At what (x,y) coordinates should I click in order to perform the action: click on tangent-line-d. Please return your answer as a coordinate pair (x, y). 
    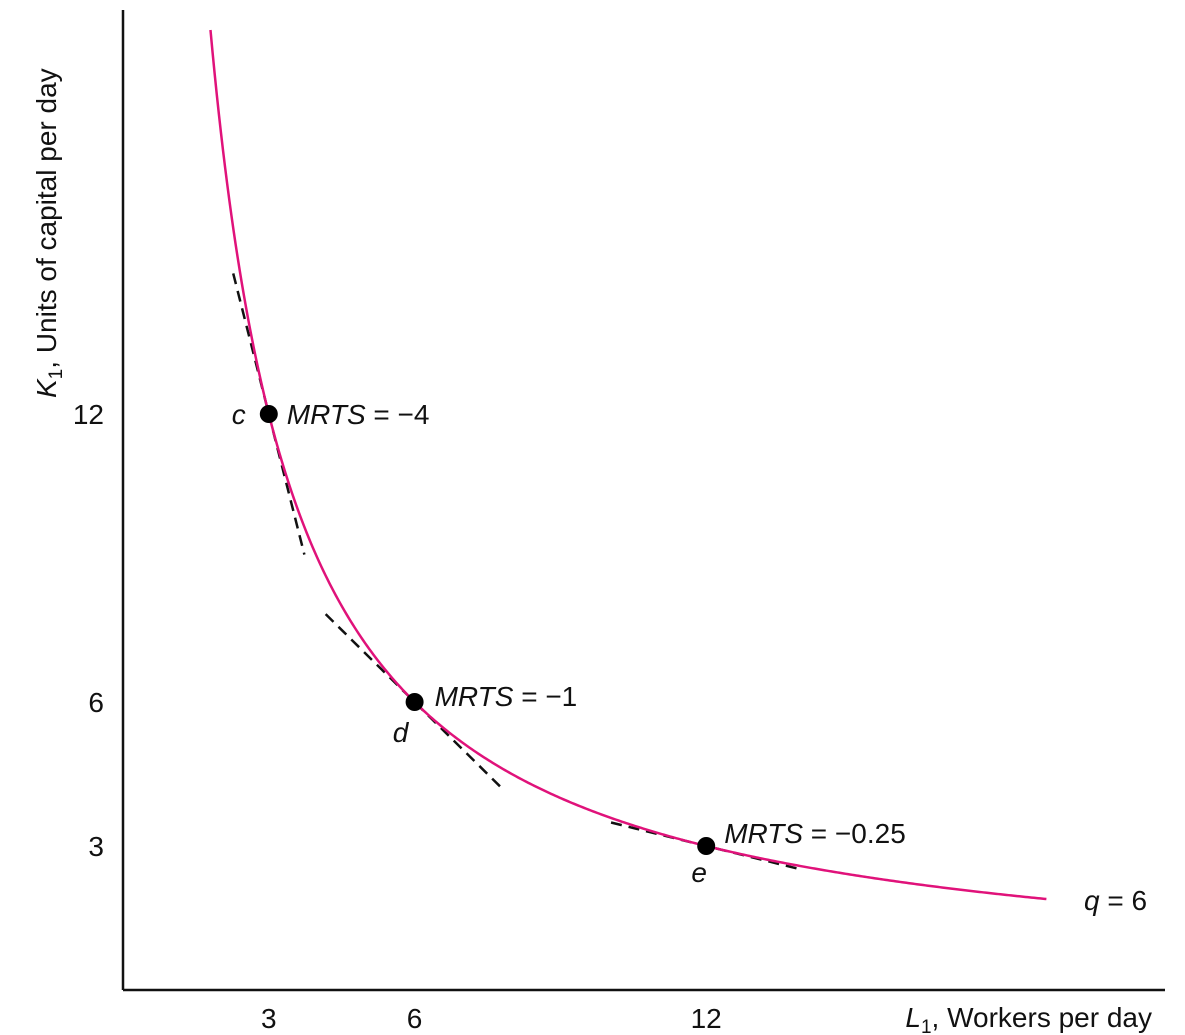
    Looking at the image, I should click on (414, 702).